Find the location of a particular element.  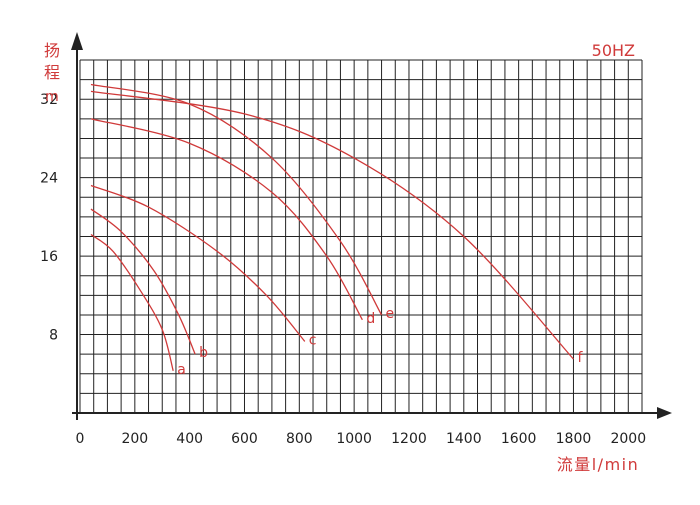

y-axis-label: 扬 程 m is located at coordinates (52, 73).